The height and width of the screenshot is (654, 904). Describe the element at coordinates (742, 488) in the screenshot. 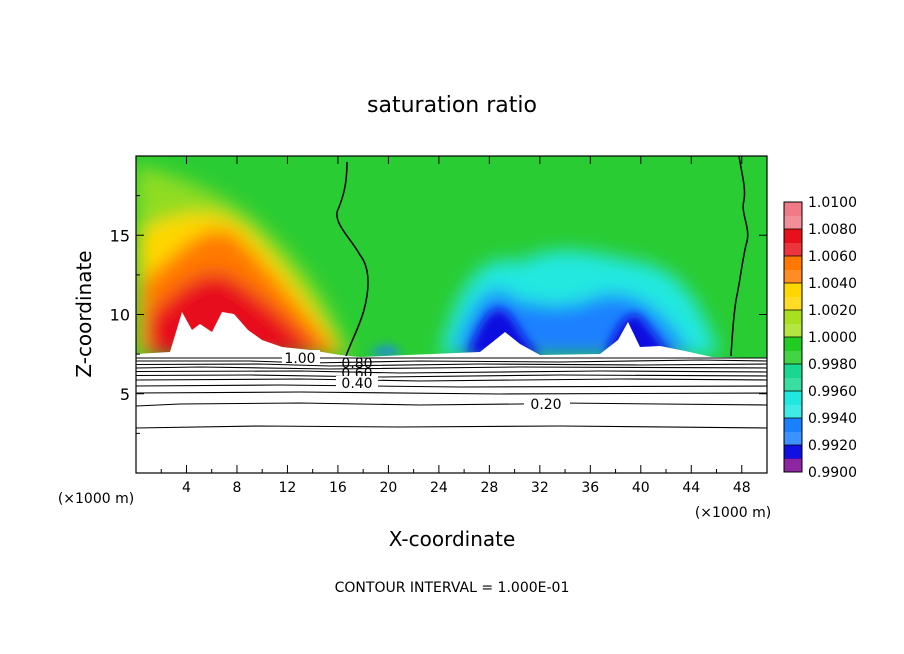

I see `x-tick-label: 48` at that location.